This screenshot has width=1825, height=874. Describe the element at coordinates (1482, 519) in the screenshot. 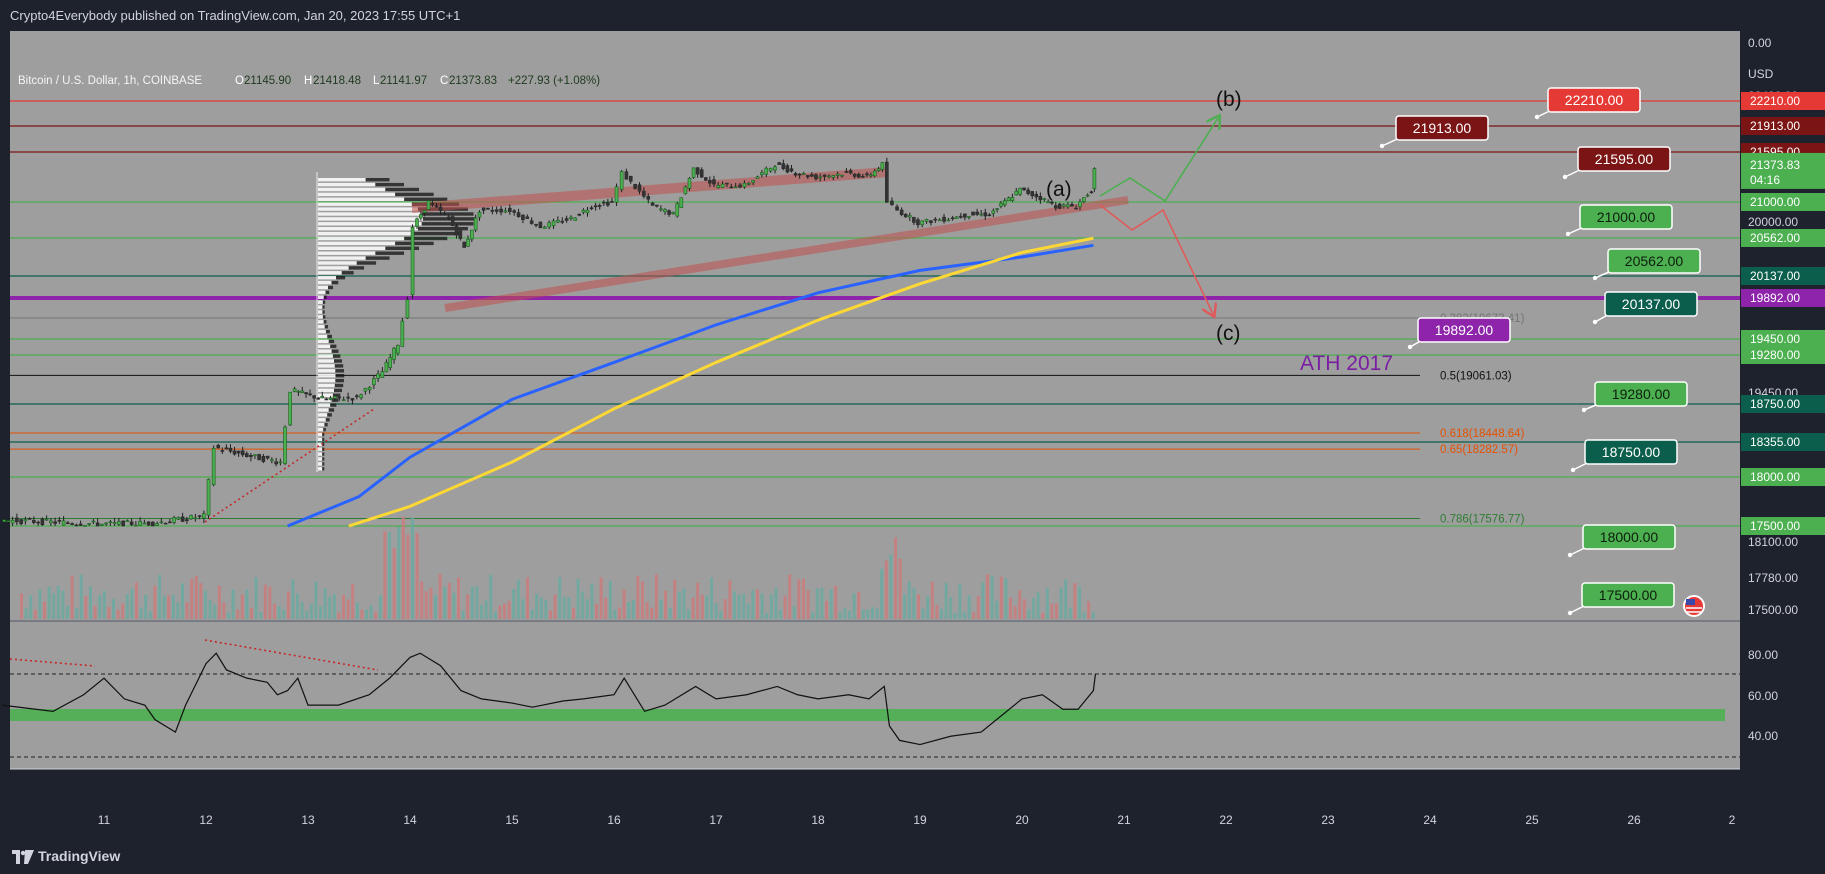

I see `fib-label-4: 0.786(17576.77)` at that location.